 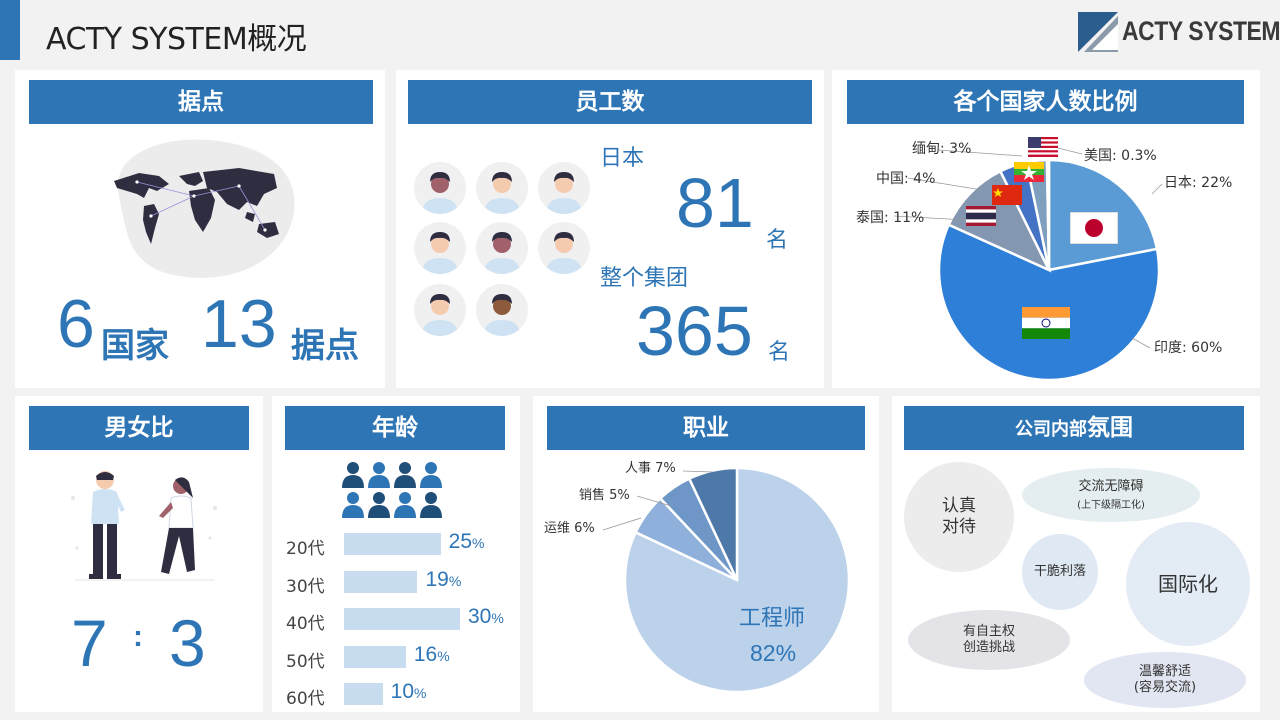 I want to click on culture-header-small: 公司内部, so click(x=1051, y=429).